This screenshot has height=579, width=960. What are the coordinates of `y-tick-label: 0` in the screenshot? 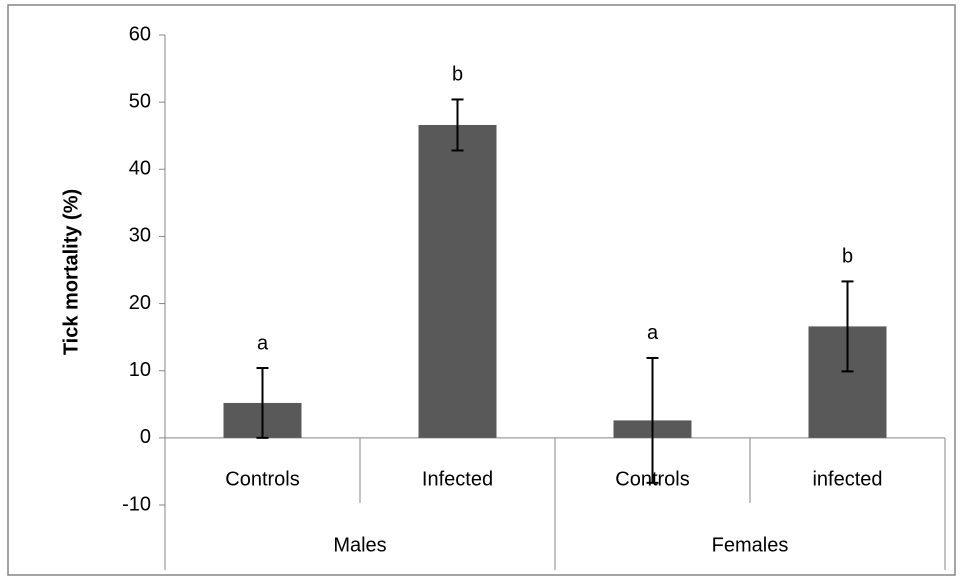 It's located at (145, 437).